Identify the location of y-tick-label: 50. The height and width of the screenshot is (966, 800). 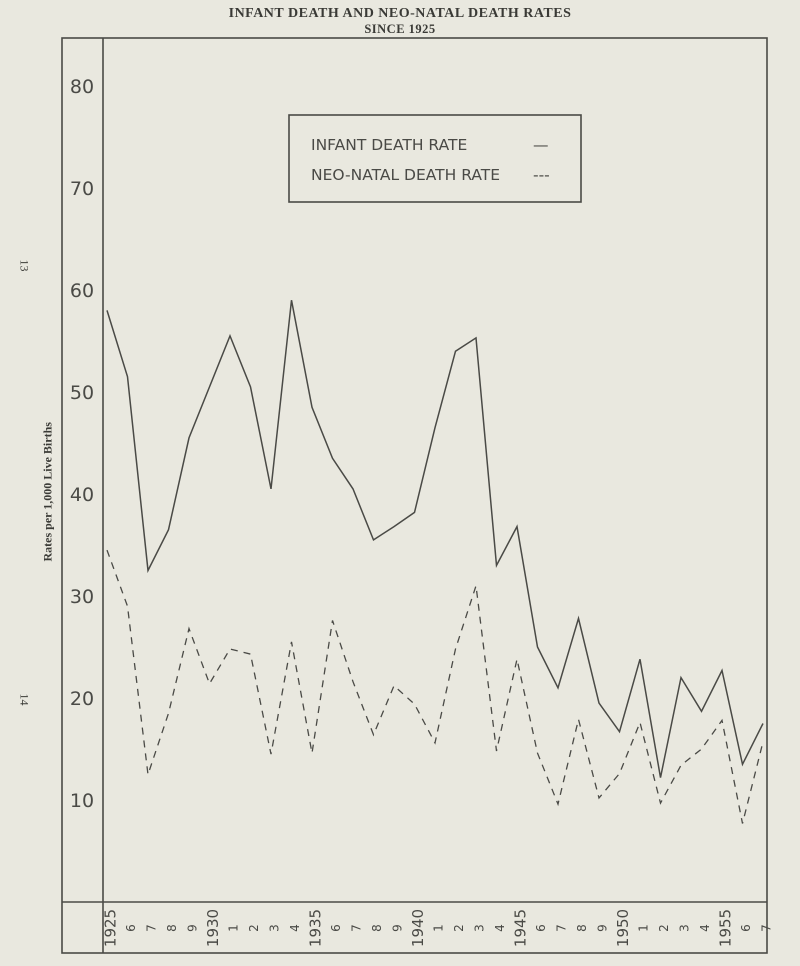
(82, 393).